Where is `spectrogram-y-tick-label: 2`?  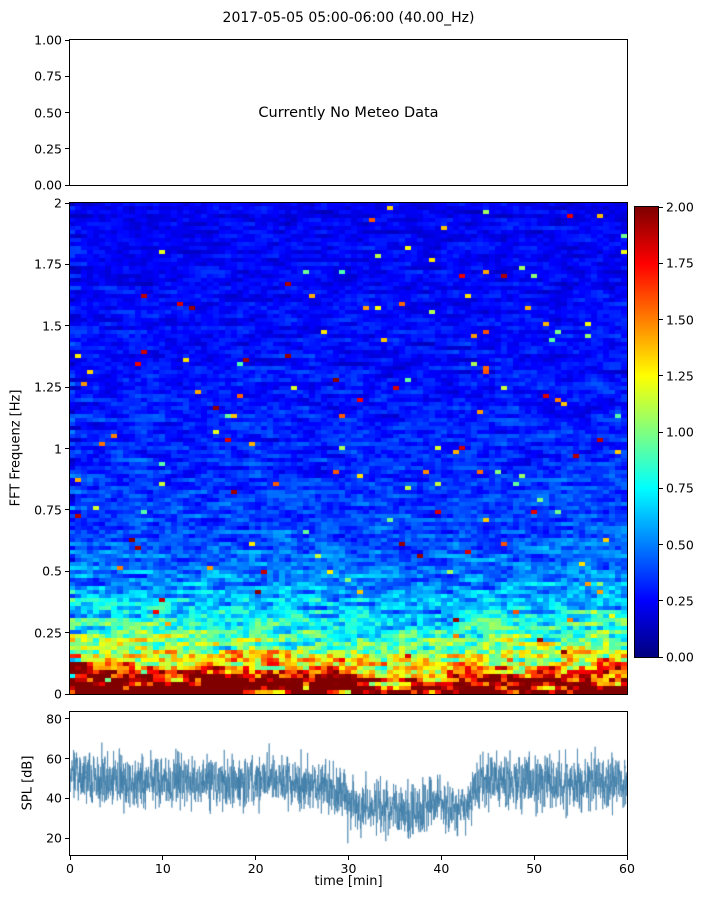 spectrogram-y-tick-label: 2 is located at coordinates (58, 203).